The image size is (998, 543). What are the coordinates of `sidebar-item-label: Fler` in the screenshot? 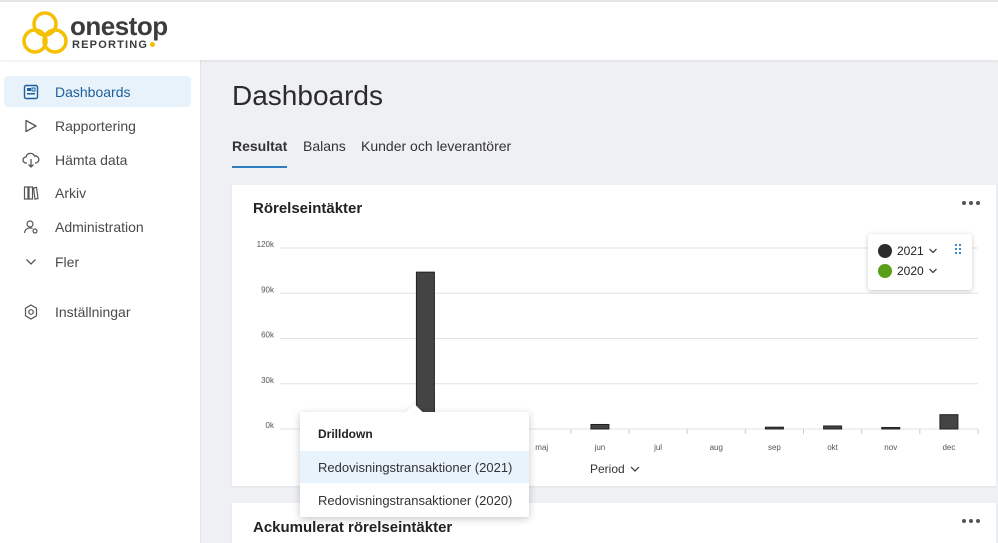 It's located at (67, 261).